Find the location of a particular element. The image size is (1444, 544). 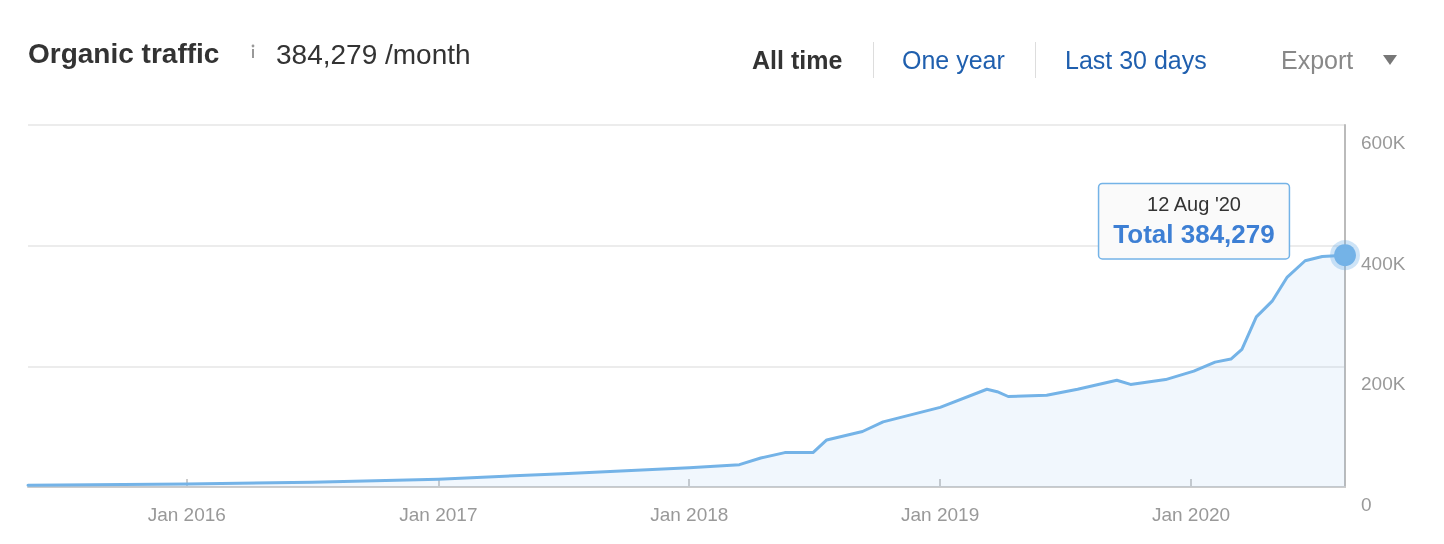

x-tick-label: Jan 2017 is located at coordinates (438, 514).